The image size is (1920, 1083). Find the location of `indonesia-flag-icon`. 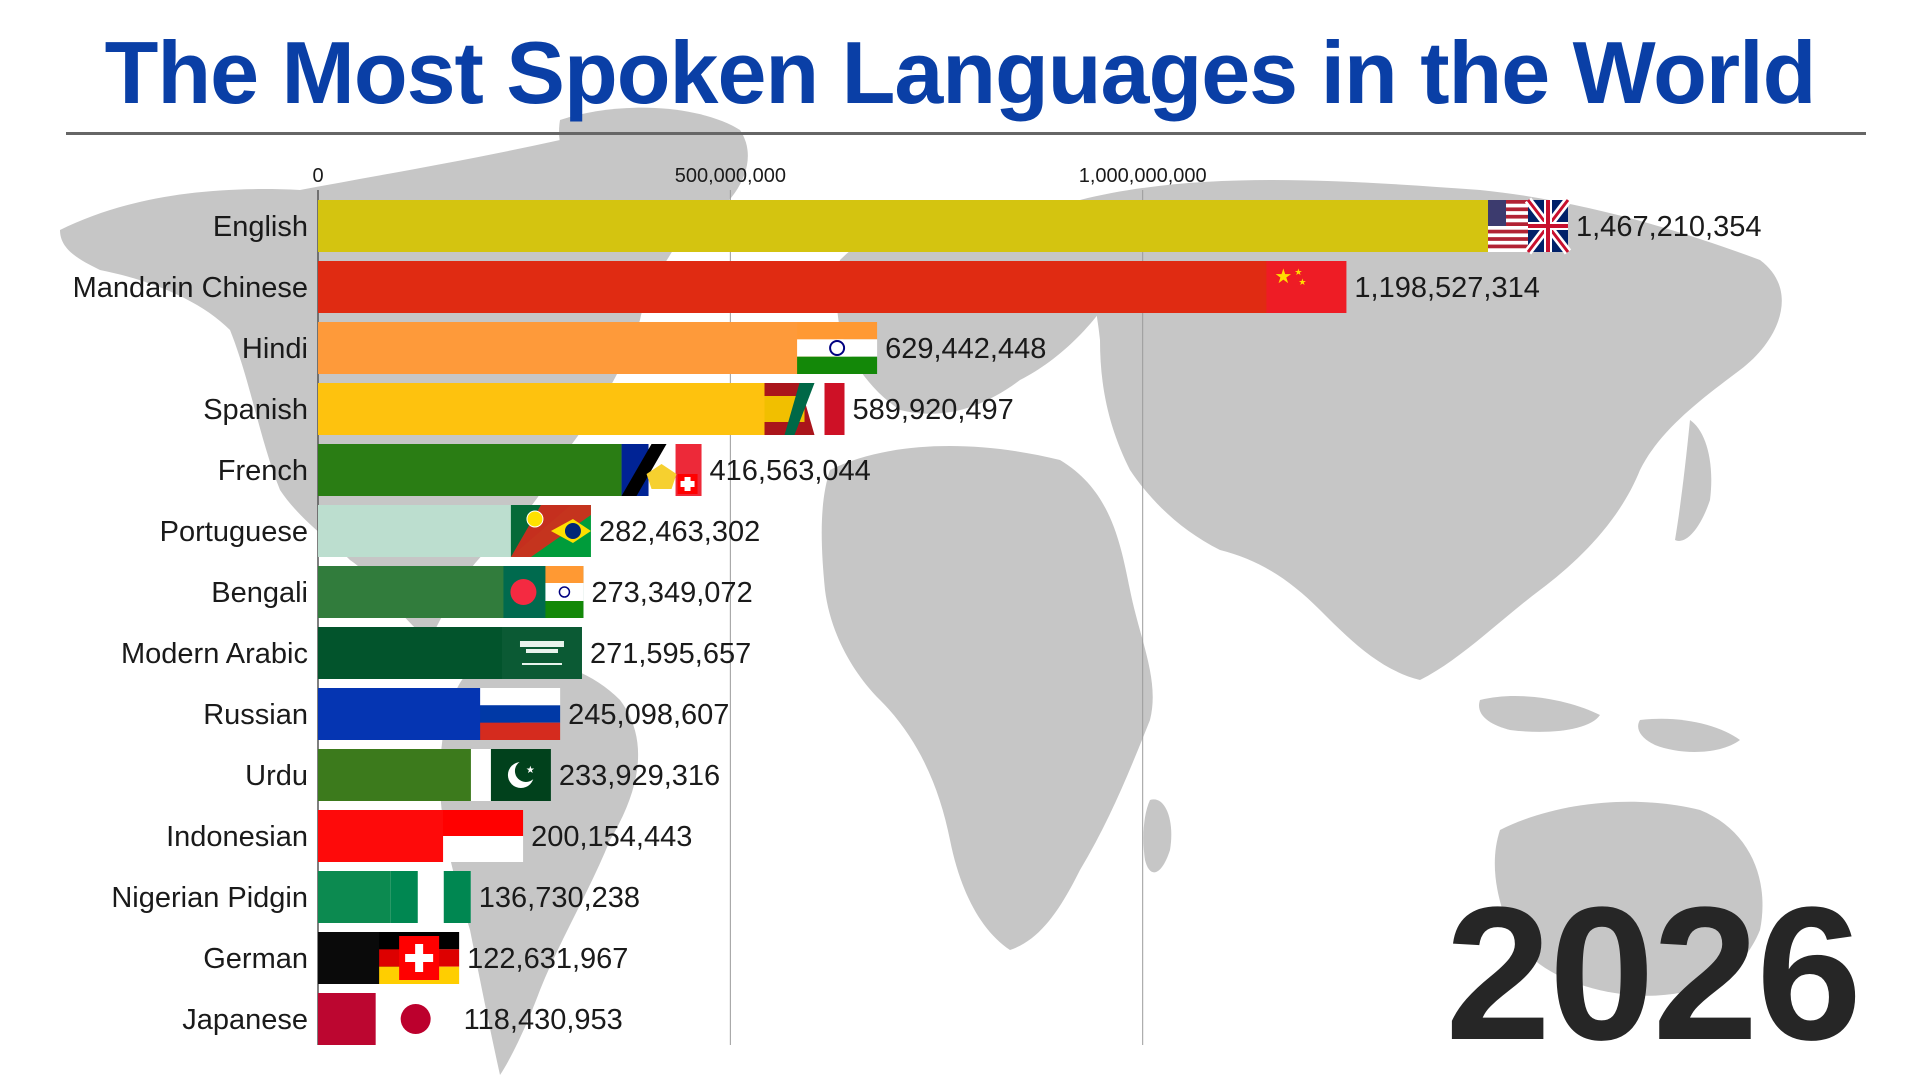

indonesia-flag-icon is located at coordinates (483, 836).